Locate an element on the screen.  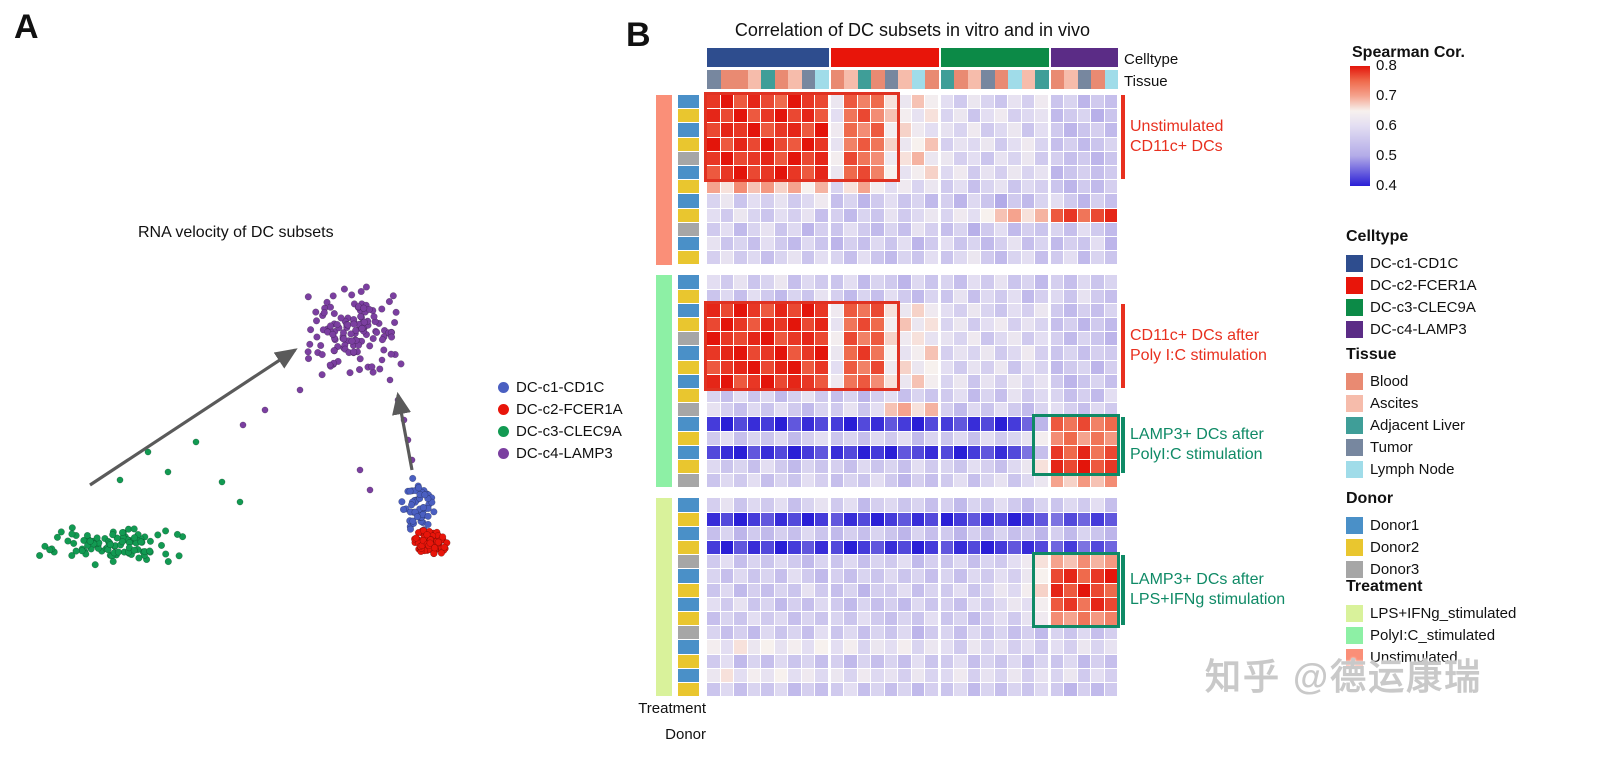
legend-swatch is located at coordinates (1354, 425).